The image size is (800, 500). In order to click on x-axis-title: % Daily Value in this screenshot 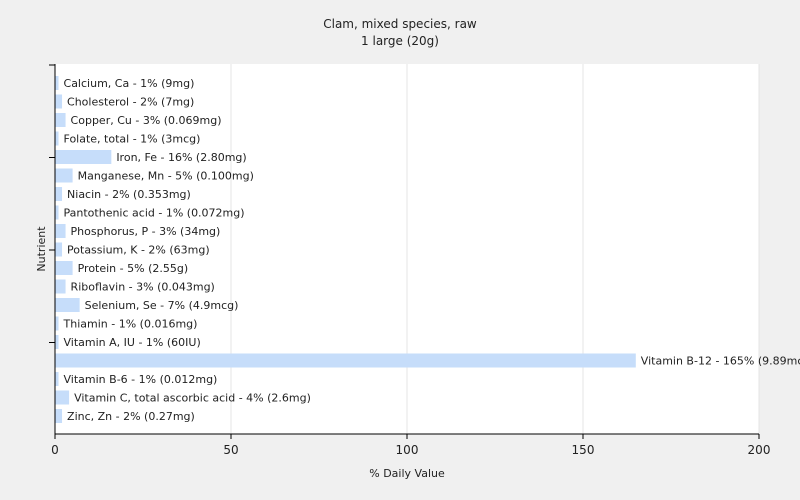, I will do `click(407, 473)`.